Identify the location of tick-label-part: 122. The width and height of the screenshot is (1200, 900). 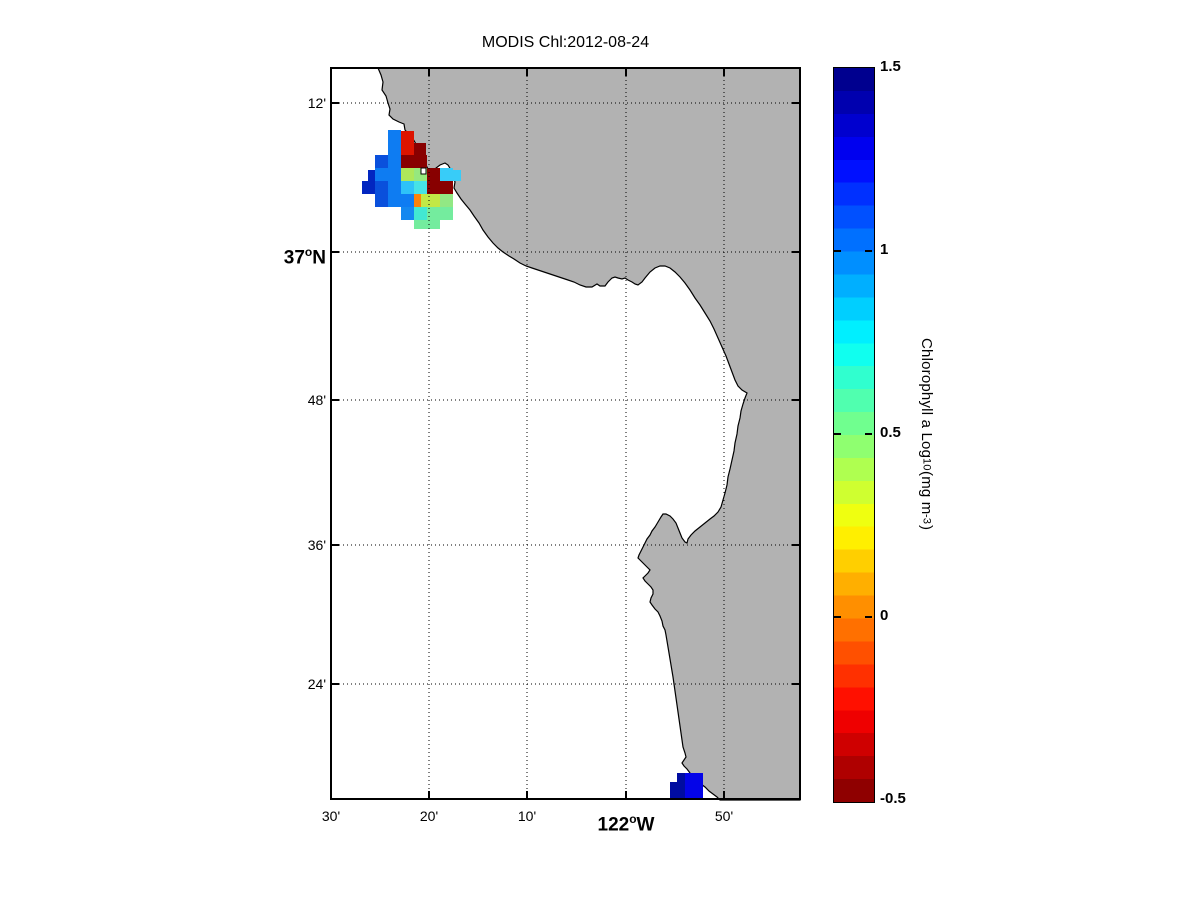
(613, 825).